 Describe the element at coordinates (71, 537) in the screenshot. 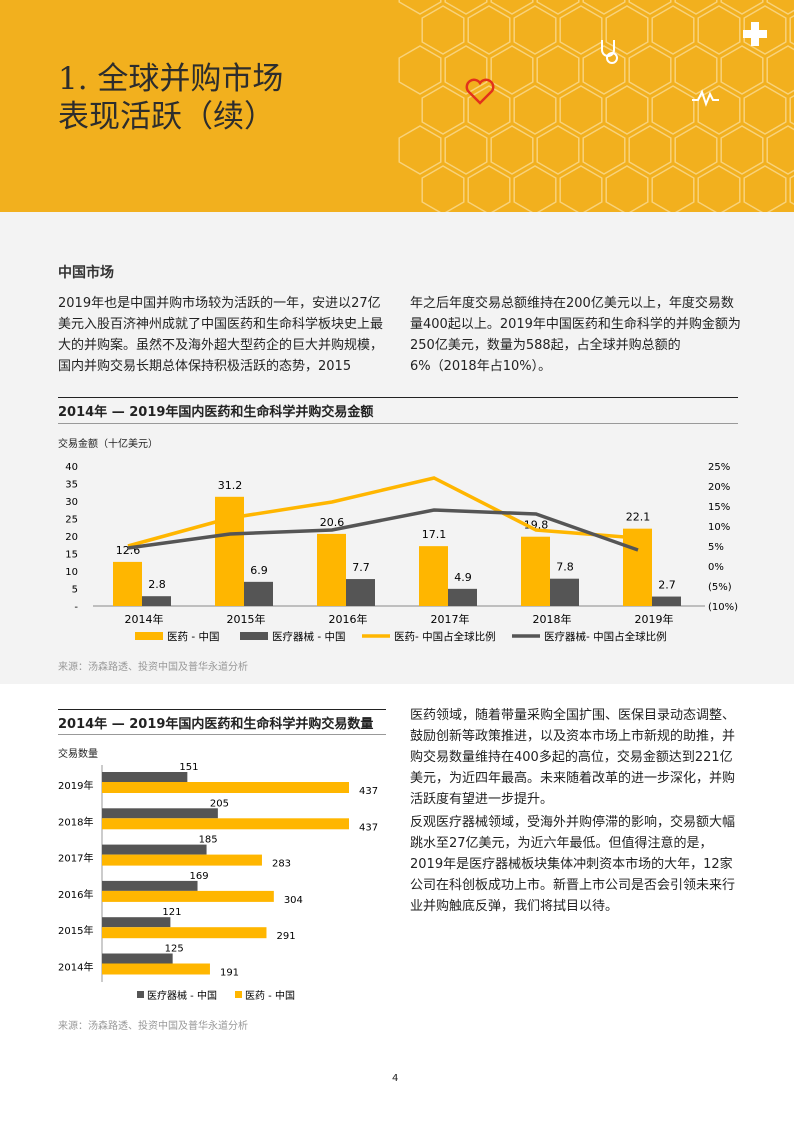

I see `y-tick-label: 20` at that location.